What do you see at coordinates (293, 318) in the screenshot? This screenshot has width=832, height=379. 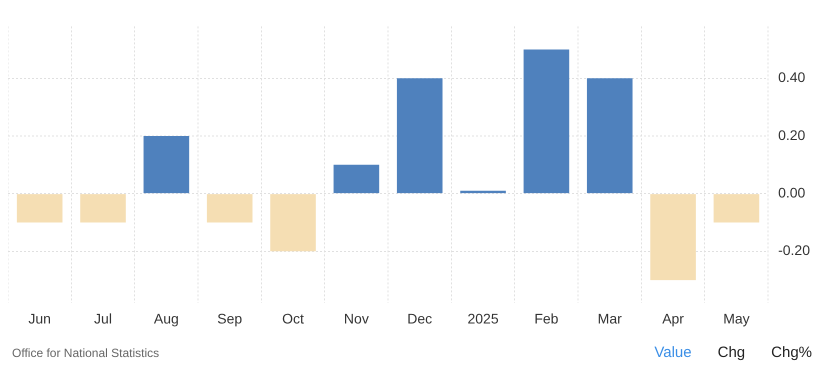 I see `x-tick-label: Oct` at bounding box center [293, 318].